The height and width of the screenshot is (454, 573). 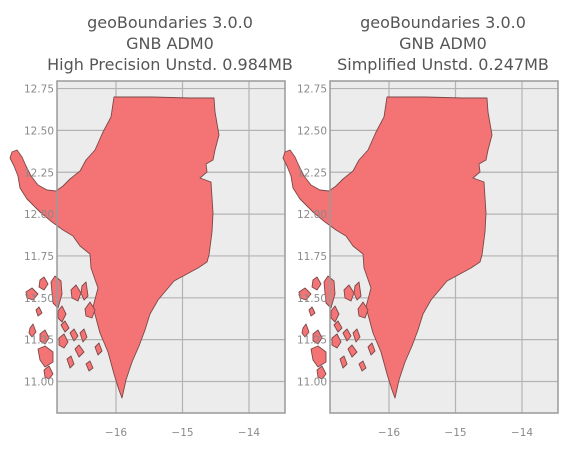 What do you see at coordinates (170, 64) in the screenshot?
I see `panel-title-line-3: High Precision Unstd. 0.984MB` at bounding box center [170, 64].